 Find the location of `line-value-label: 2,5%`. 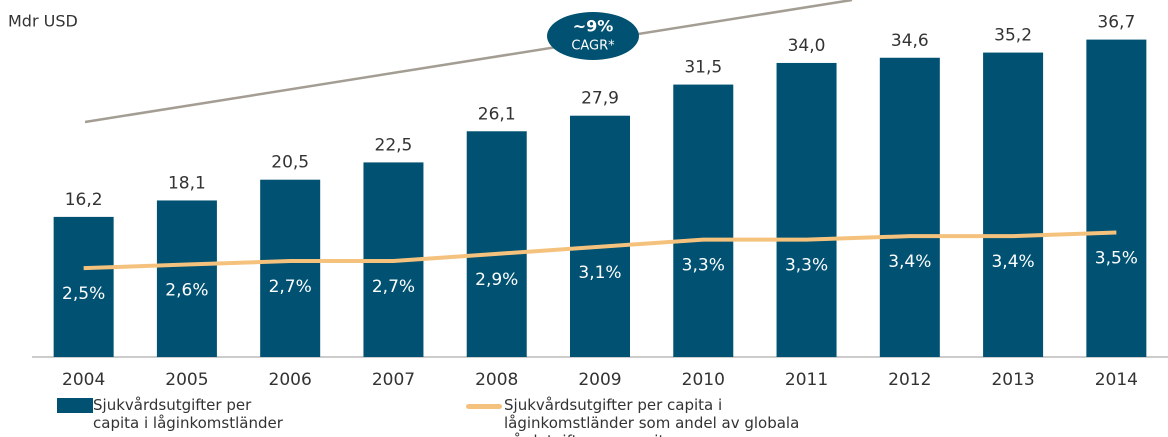

line-value-label: 2,5% is located at coordinates (83, 294).